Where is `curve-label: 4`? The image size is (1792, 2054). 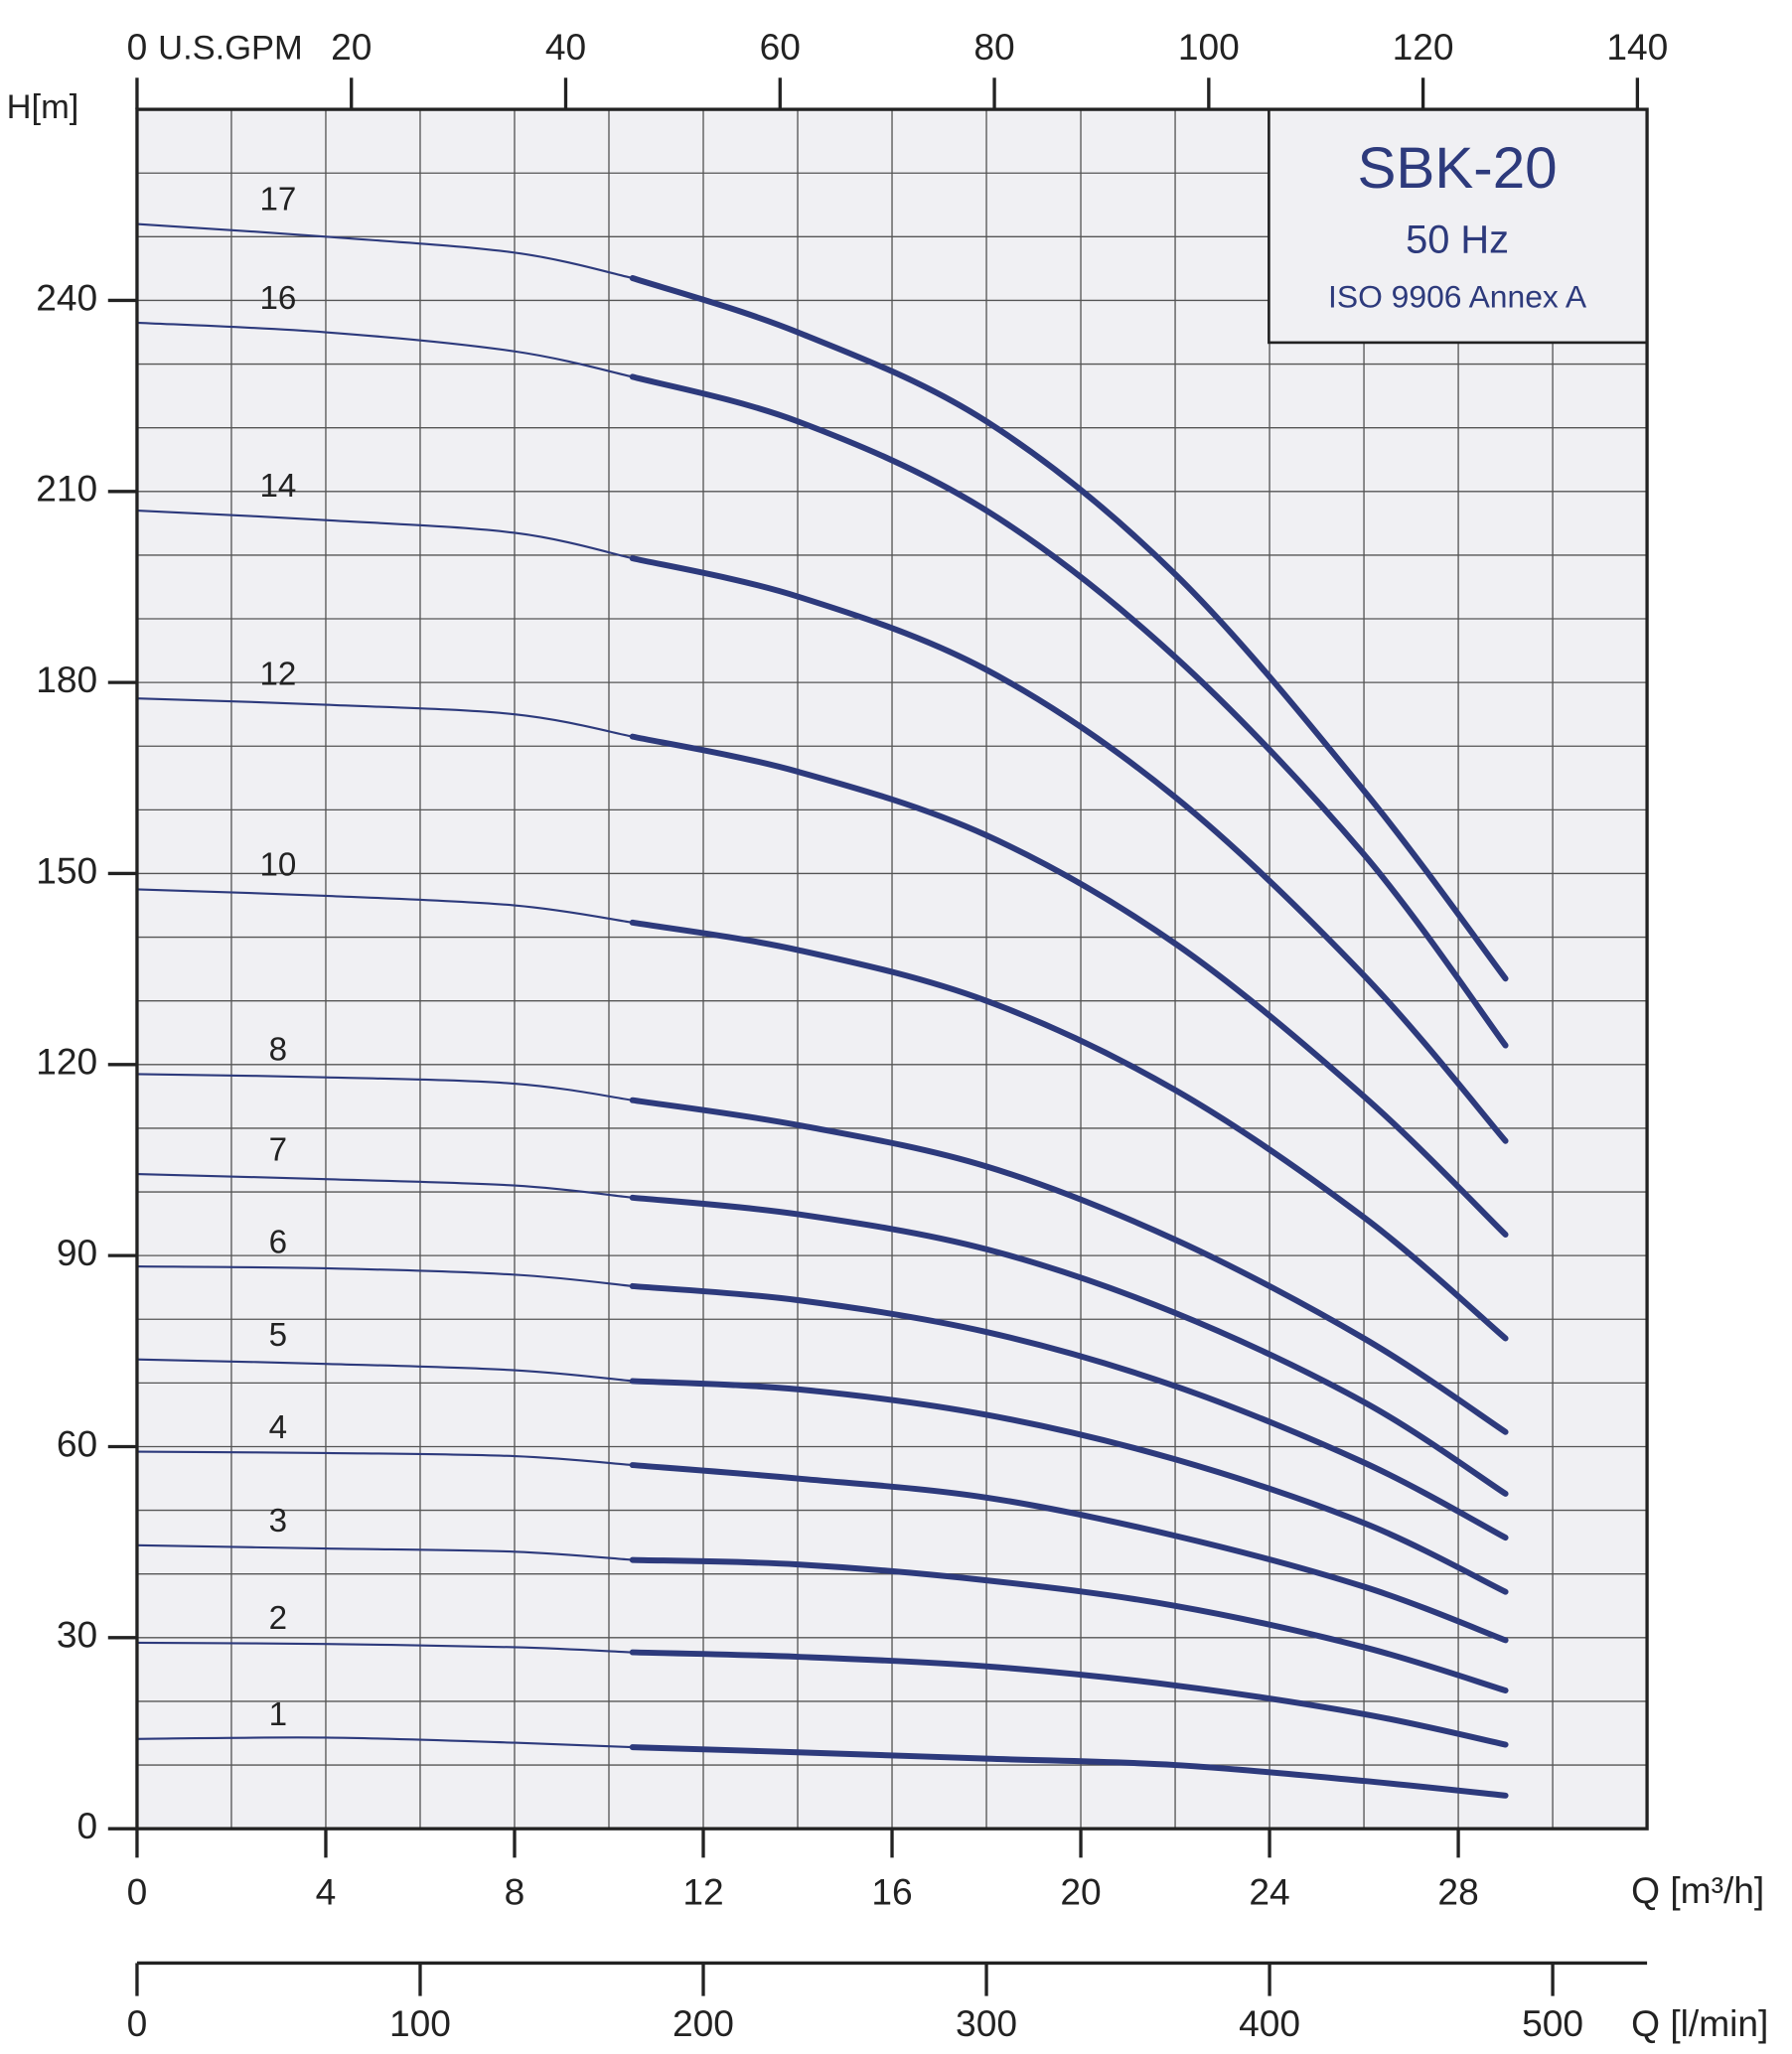
curve-label: 4 is located at coordinates (278, 1427).